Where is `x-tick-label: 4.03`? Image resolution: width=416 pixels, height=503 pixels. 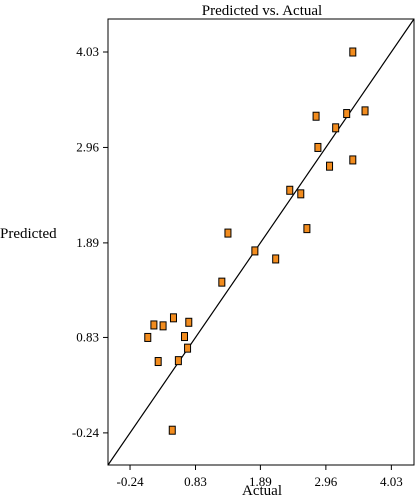
x-tick-label: 4.03 is located at coordinates (391, 481).